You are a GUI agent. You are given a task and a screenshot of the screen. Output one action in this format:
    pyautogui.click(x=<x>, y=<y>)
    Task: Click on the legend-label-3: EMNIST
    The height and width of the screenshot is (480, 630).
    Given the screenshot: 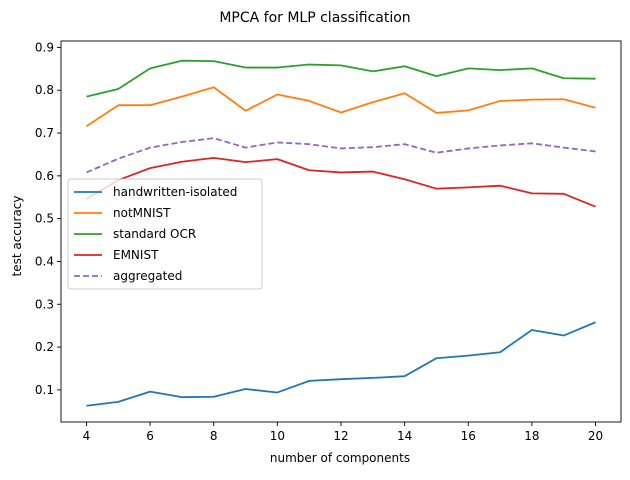 What is the action you would take?
    pyautogui.click(x=136, y=255)
    